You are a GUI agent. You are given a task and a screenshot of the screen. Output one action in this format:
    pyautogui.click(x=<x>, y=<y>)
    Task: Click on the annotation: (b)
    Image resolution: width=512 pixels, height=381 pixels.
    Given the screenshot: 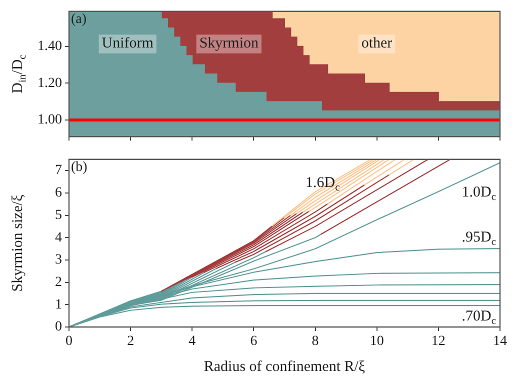 What is the action you would take?
    pyautogui.click(x=79, y=168)
    